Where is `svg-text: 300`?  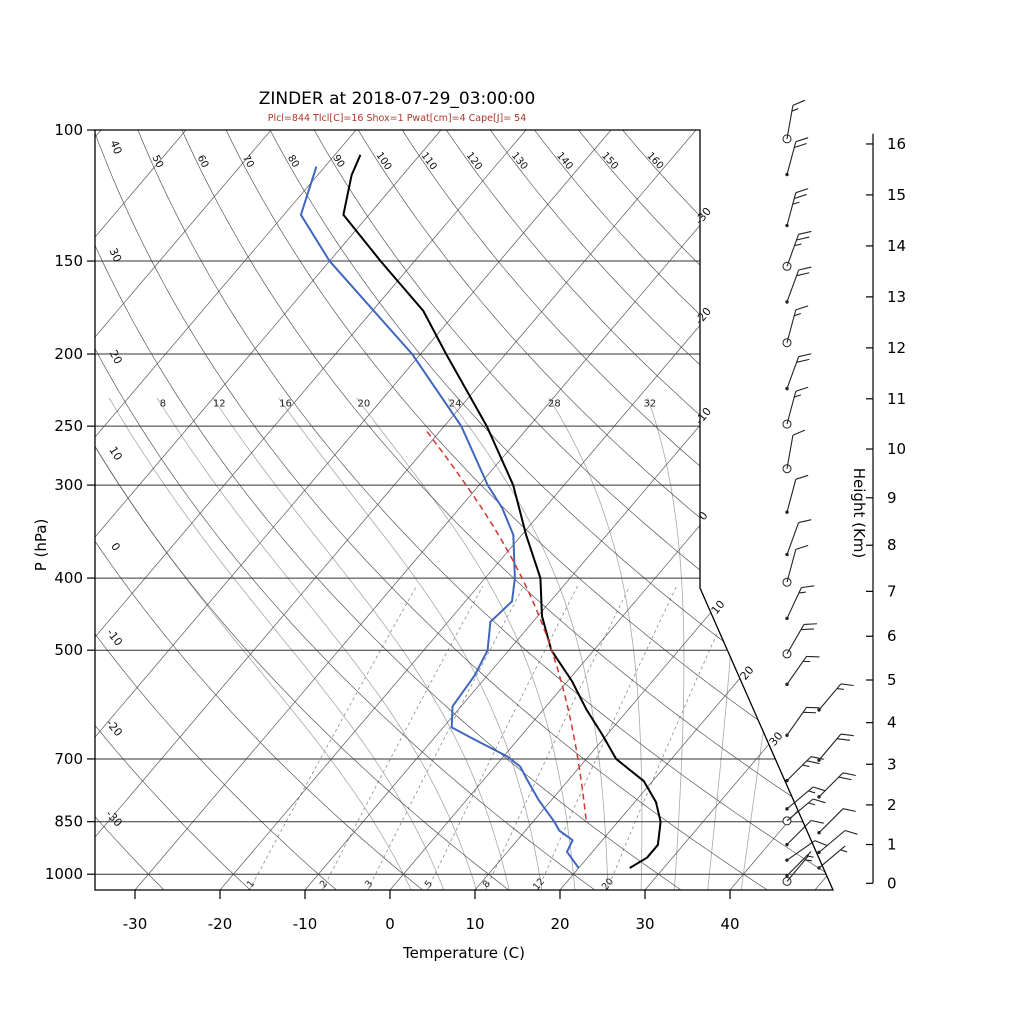 svg-text: 300 is located at coordinates (68, 485).